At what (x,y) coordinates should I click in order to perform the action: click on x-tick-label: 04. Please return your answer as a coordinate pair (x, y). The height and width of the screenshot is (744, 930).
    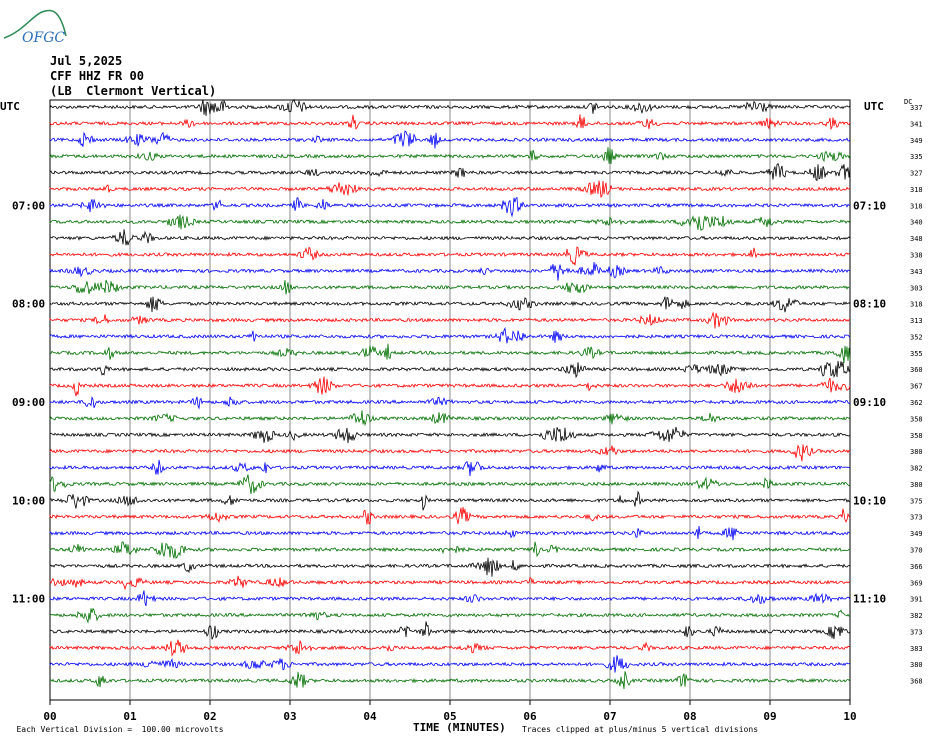
    Looking at the image, I should click on (370, 716).